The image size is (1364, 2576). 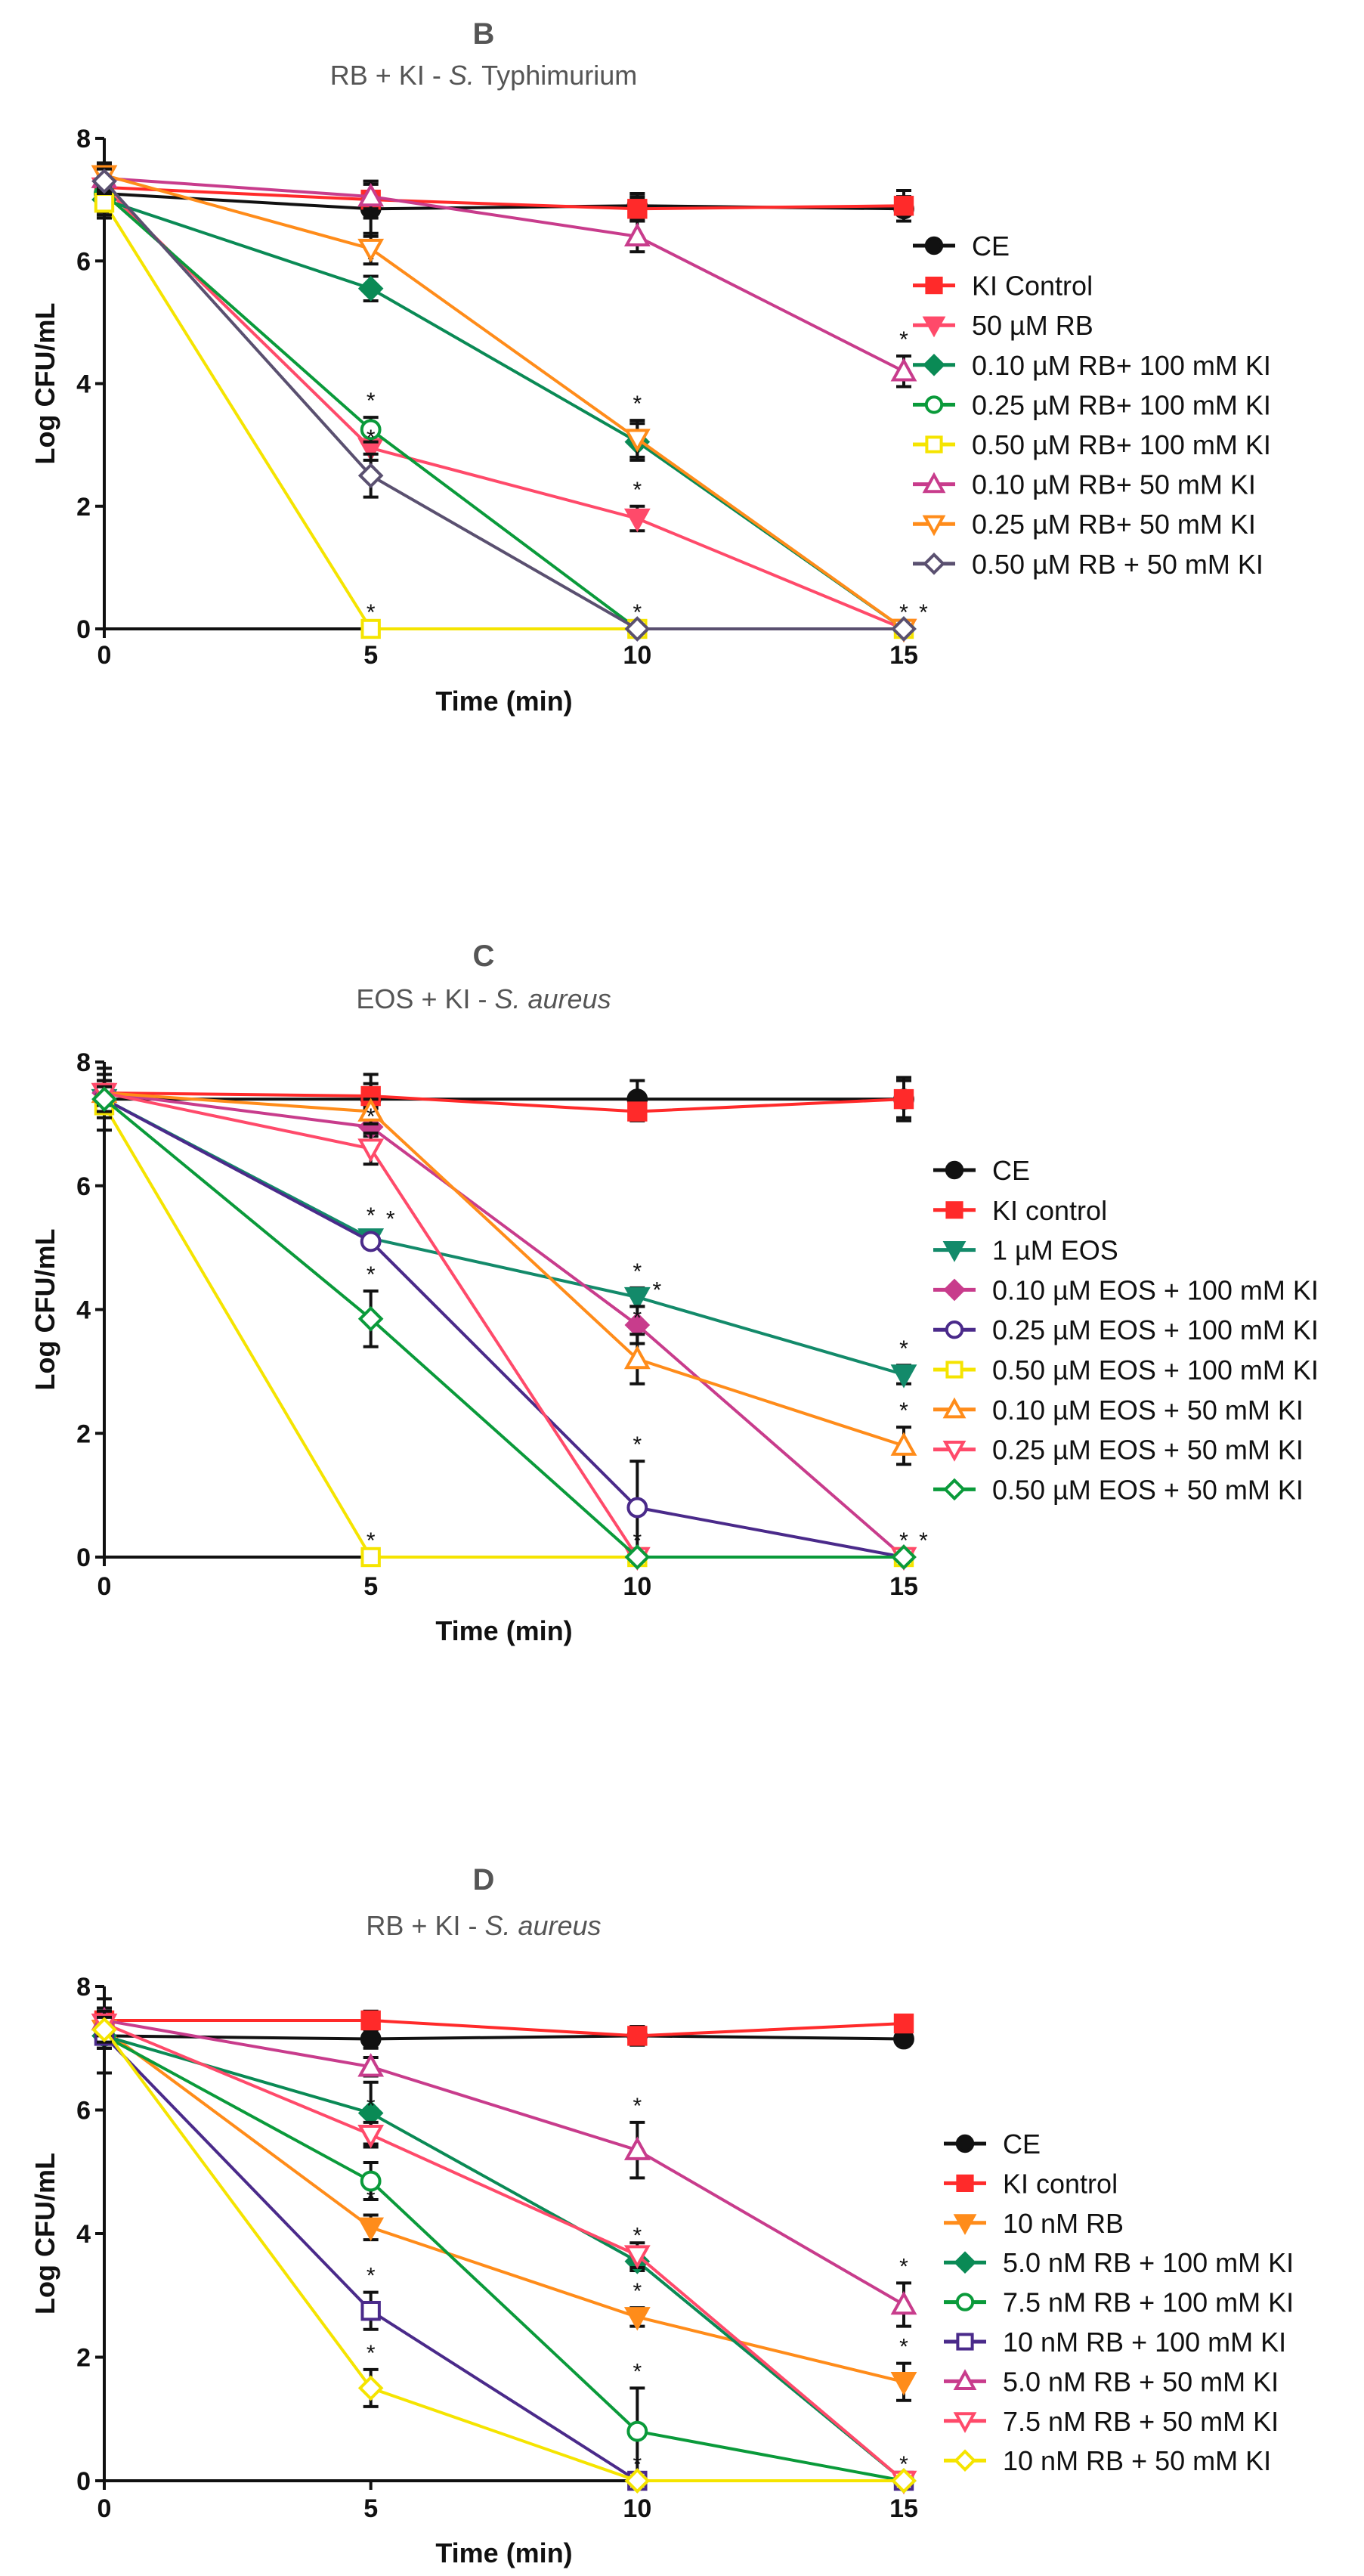 What do you see at coordinates (484, 1879) in the screenshot?
I see `panel-letter: D` at bounding box center [484, 1879].